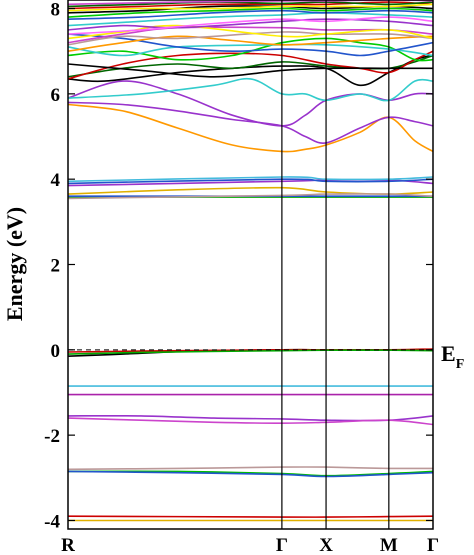 This screenshot has height=555, width=474. Describe the element at coordinates (68, 545) in the screenshot. I see `x-tick-label: R` at that location.